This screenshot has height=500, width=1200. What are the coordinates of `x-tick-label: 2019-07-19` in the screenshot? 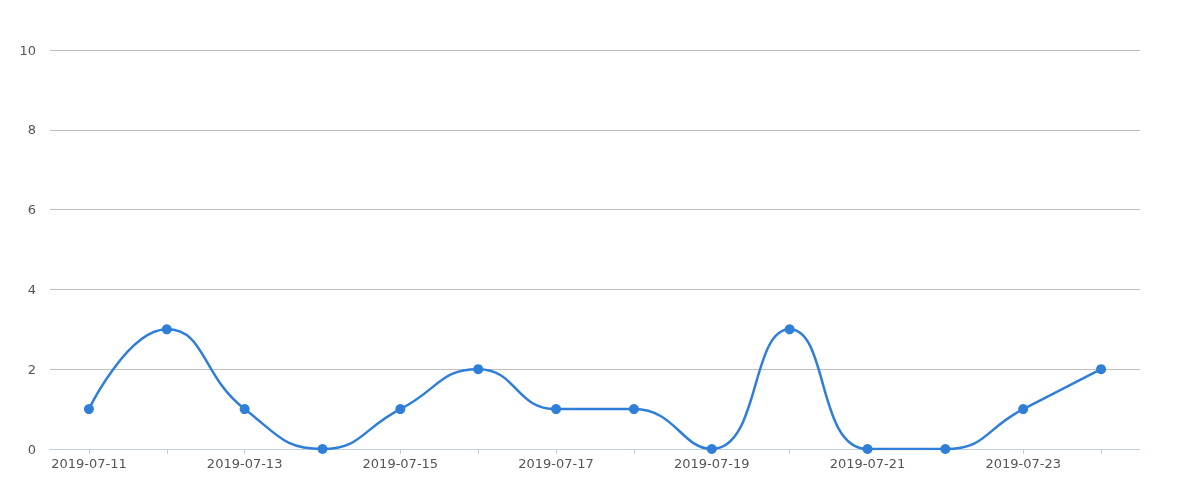 It's located at (712, 463).